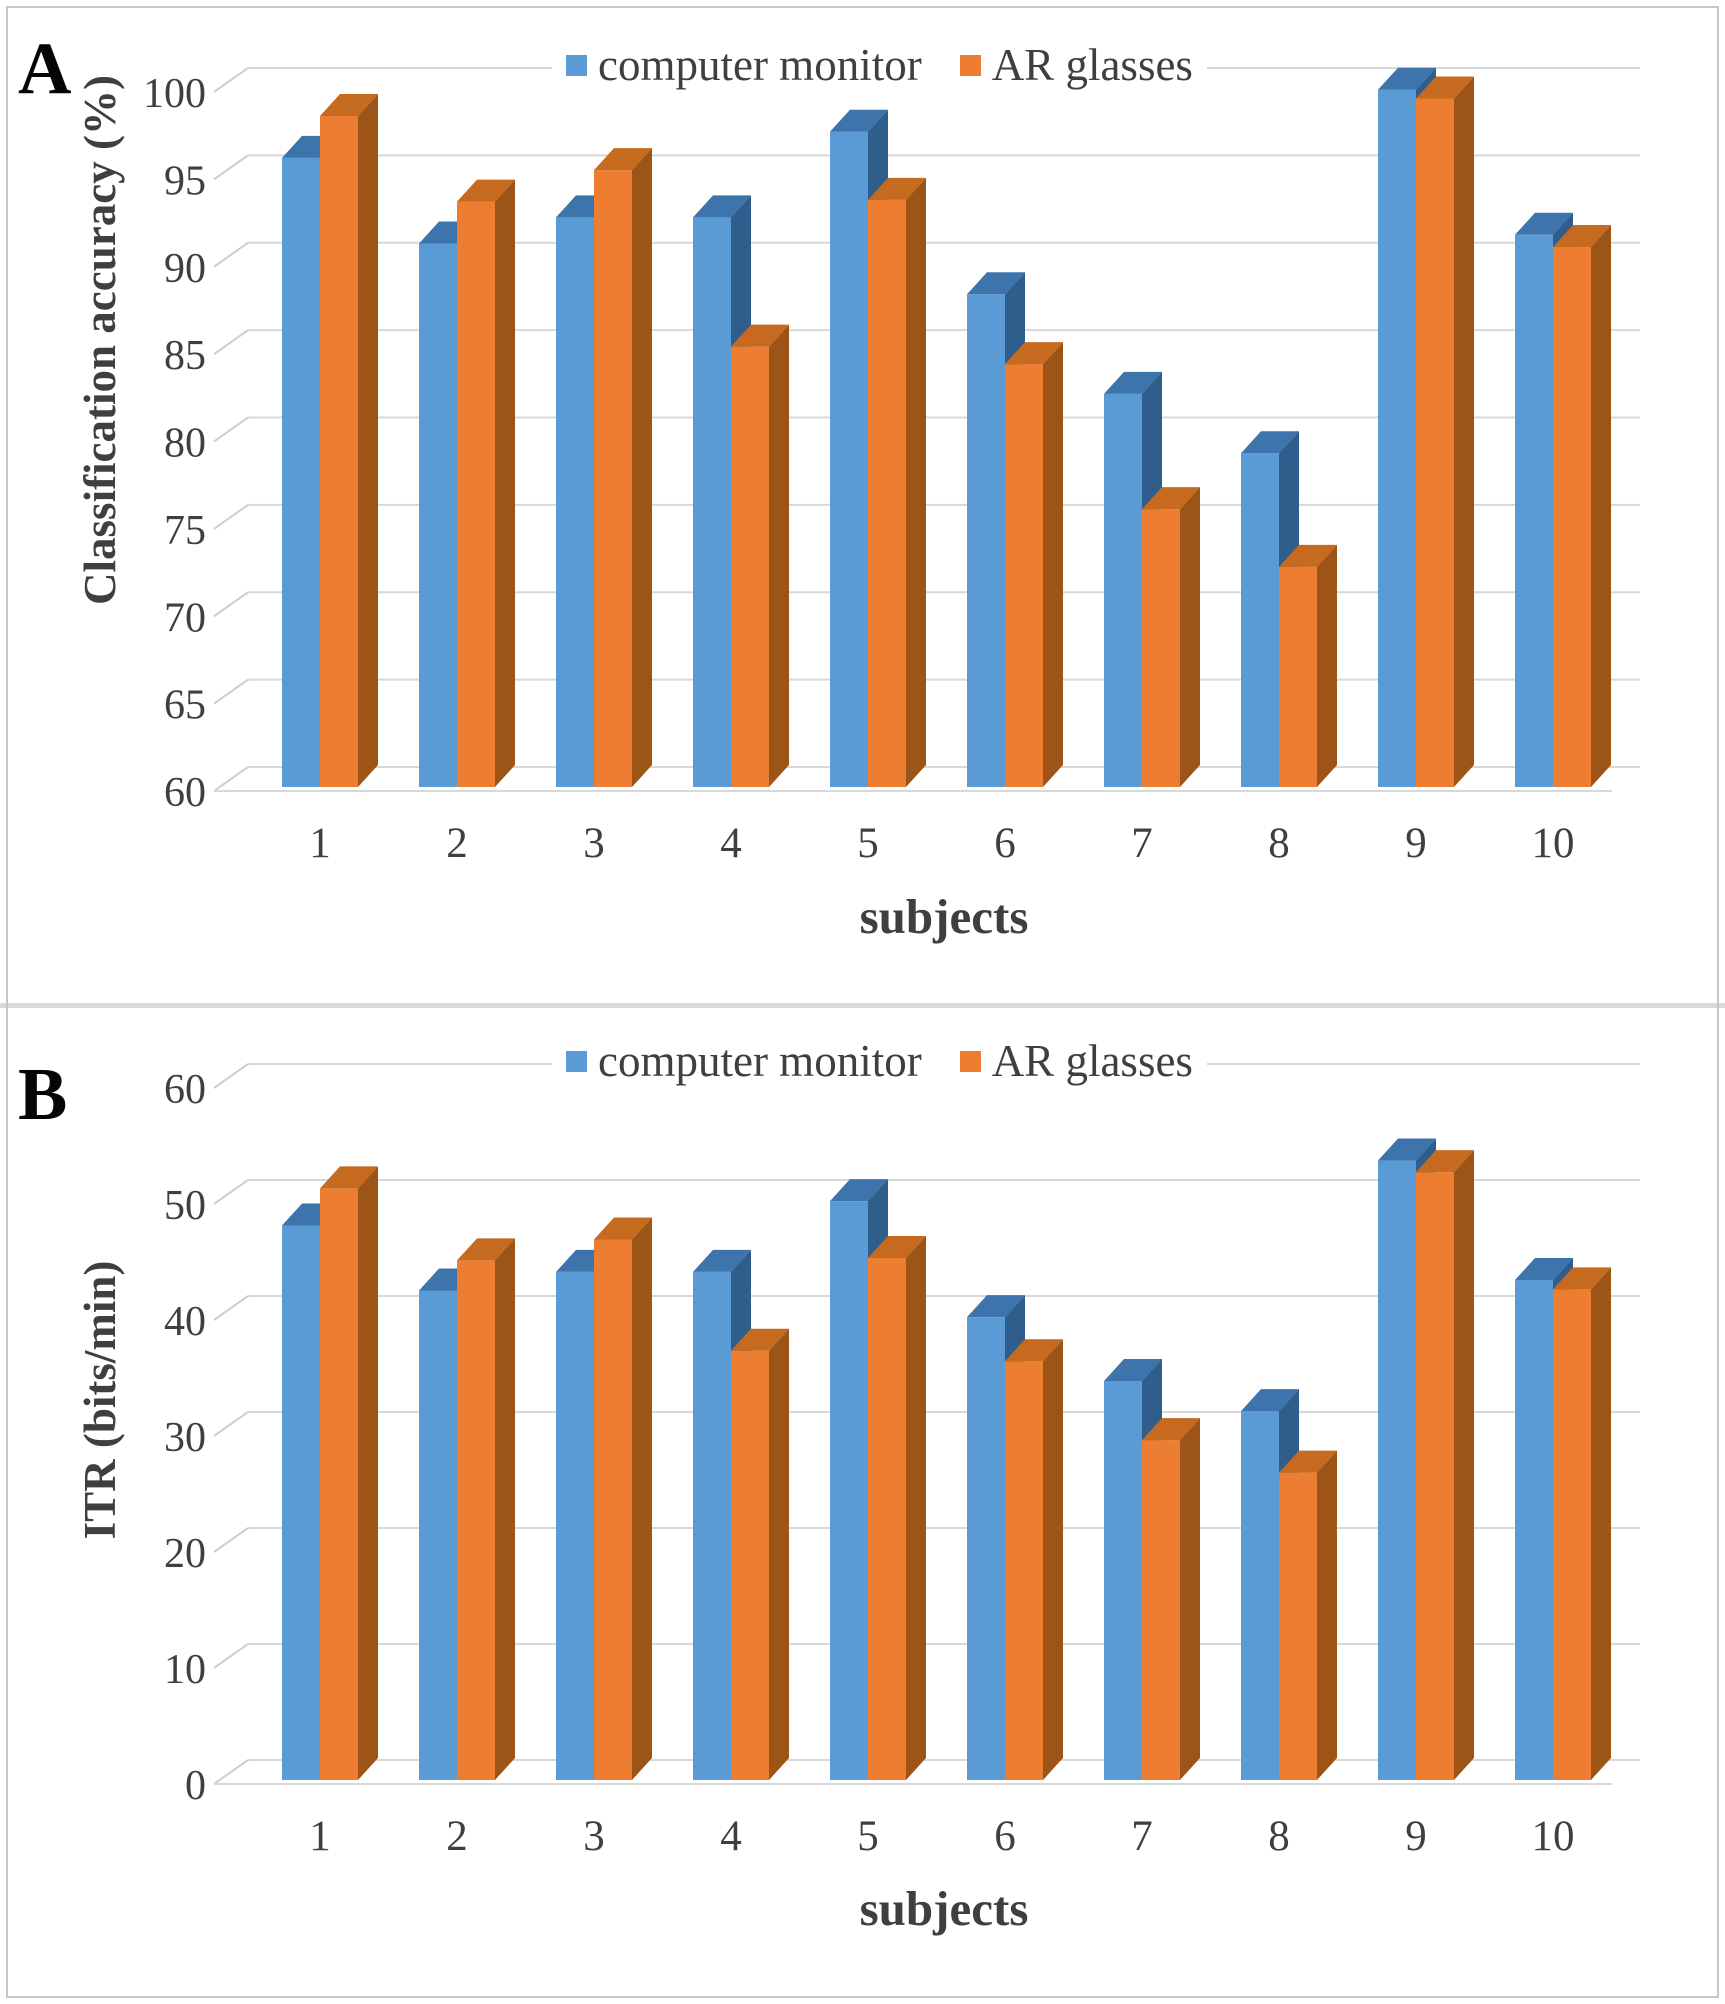  What do you see at coordinates (185, 444) in the screenshot?
I see `y-tick-label: 80` at bounding box center [185, 444].